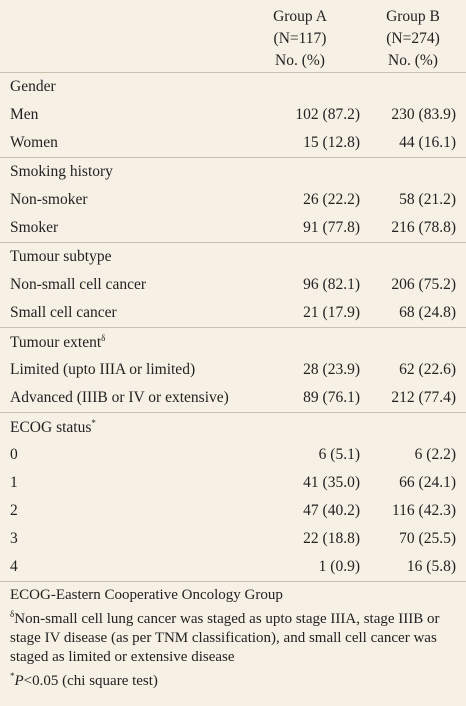  What do you see at coordinates (146, 595) in the screenshot?
I see `footnote-text: ECOG-Eastern Cooperative Oncology Group` at bounding box center [146, 595].